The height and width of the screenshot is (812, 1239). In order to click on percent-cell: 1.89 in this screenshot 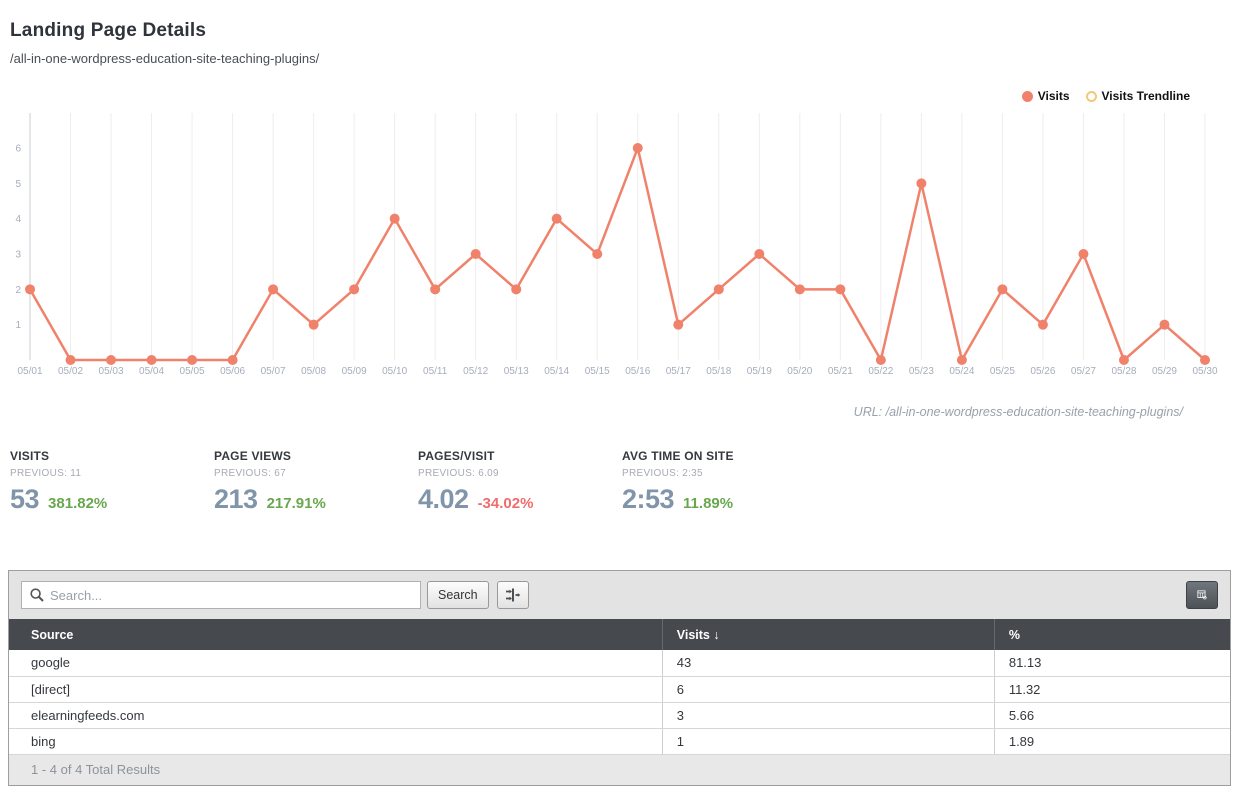, I will do `click(1111, 741)`.